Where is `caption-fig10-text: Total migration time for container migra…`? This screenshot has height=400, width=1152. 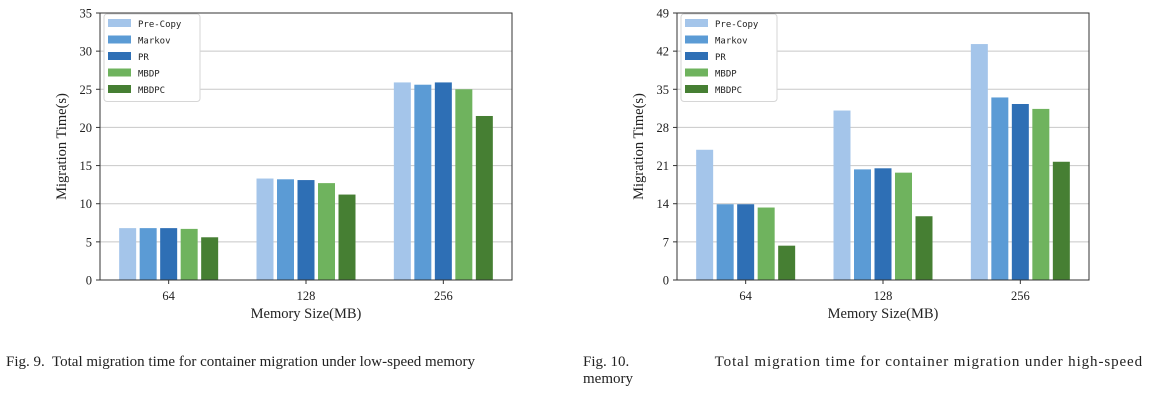 caption-fig10-text: Total migration time for container migra… is located at coordinates (928, 362).